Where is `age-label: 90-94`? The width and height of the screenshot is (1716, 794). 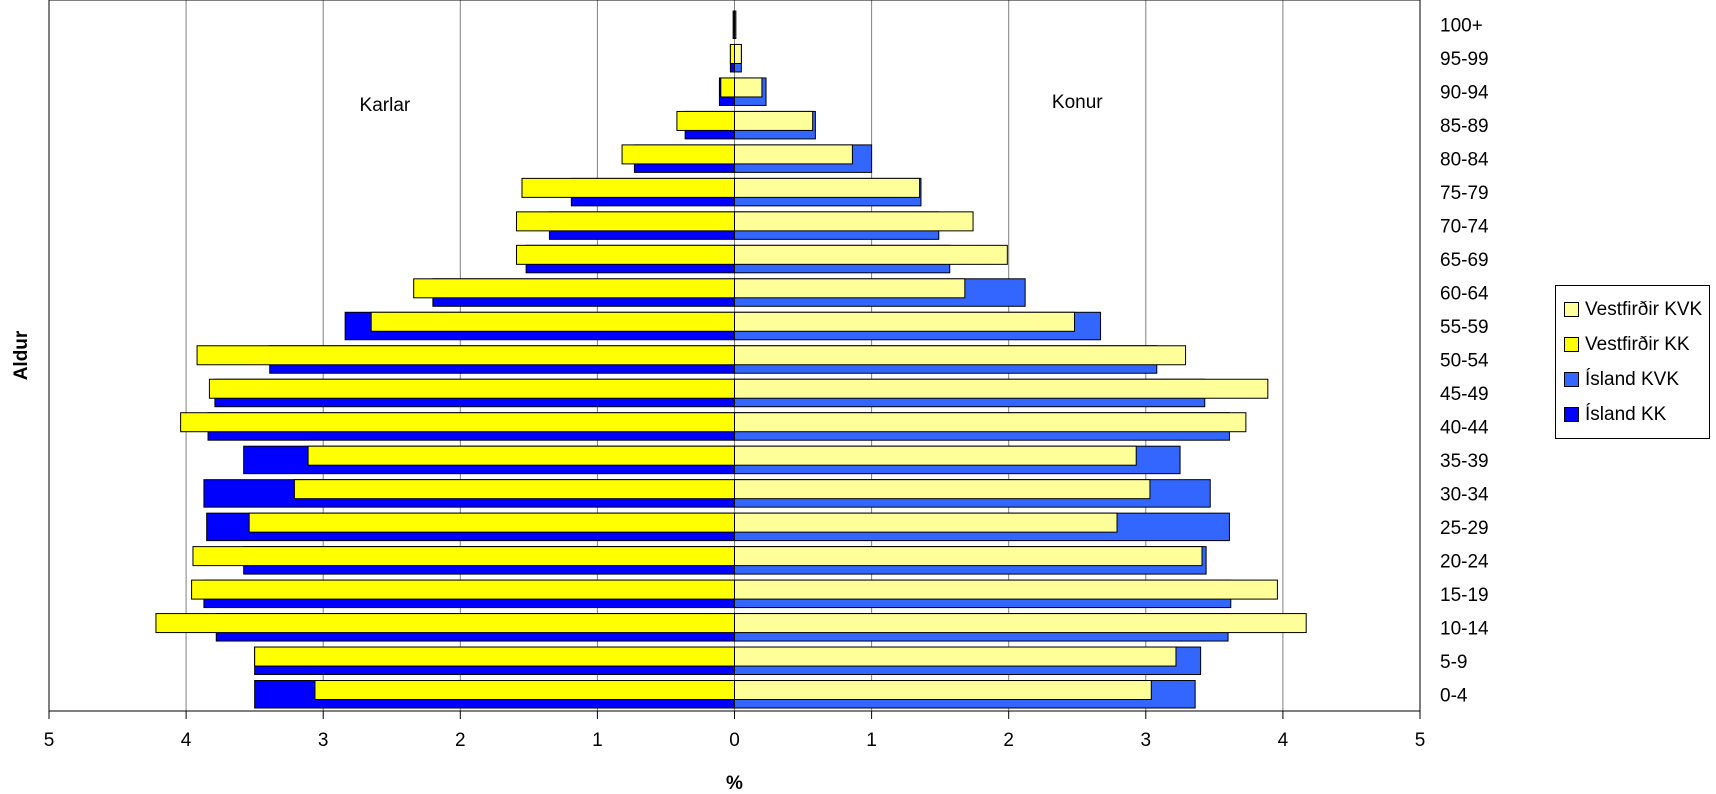
age-label: 90-94 is located at coordinates (1464, 93).